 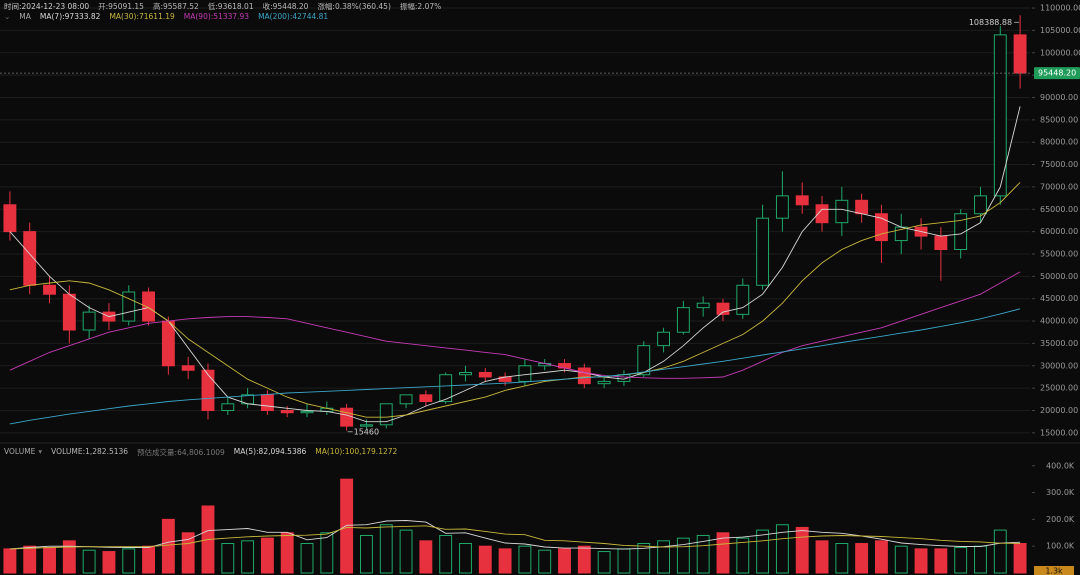 I want to click on last-price-label: 95448.20, so click(x=1057, y=73).